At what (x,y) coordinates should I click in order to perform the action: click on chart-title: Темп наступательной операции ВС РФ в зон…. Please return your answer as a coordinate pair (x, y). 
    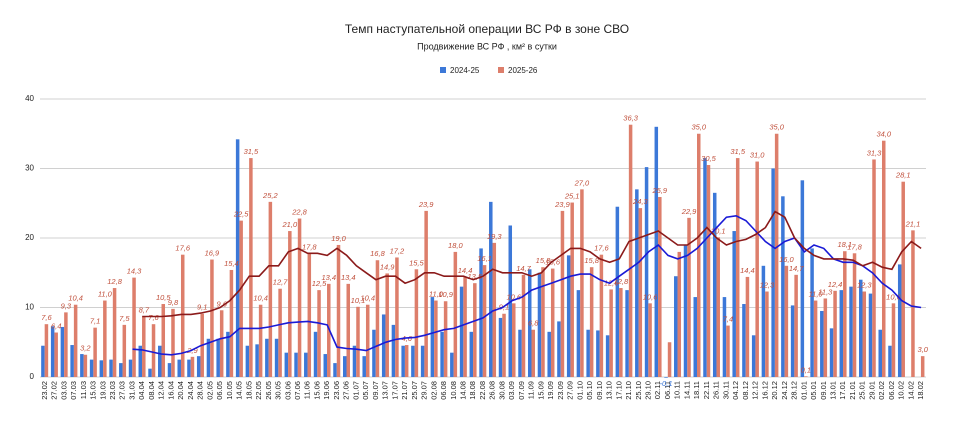
    Looking at the image, I should click on (487, 29).